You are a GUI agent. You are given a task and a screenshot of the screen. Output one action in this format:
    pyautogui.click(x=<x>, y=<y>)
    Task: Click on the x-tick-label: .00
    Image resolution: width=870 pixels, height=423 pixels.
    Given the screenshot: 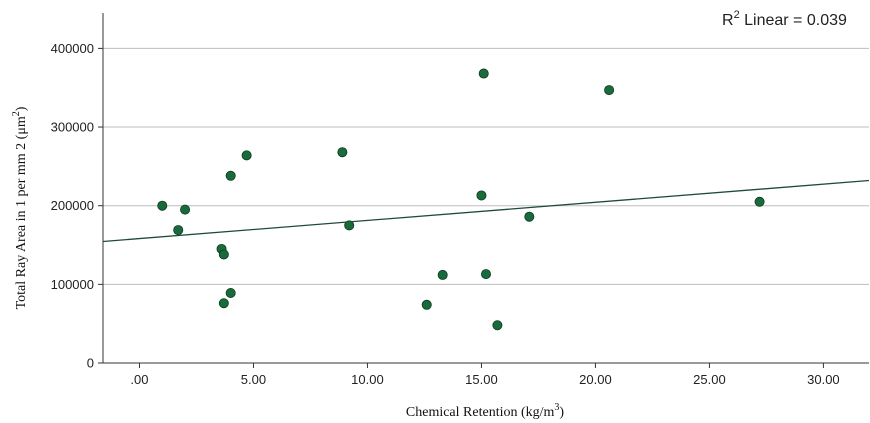 What is the action you would take?
    pyautogui.click(x=139, y=379)
    